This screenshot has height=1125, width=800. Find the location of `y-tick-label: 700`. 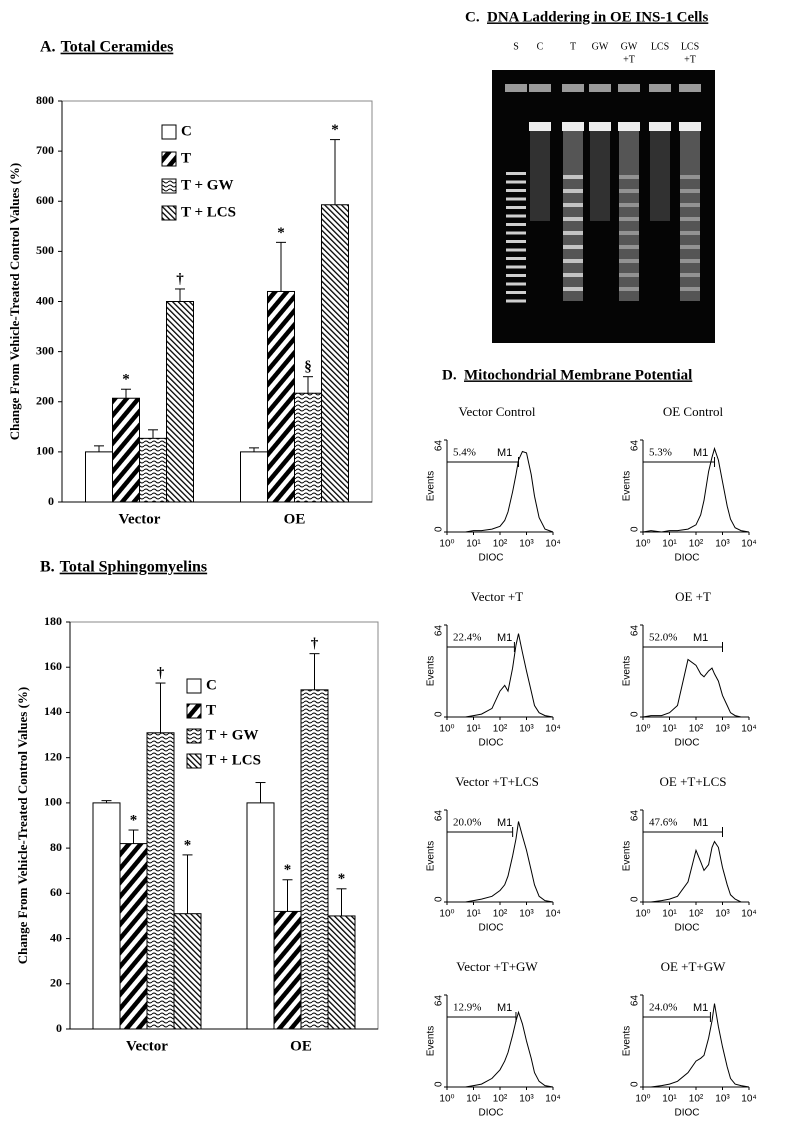

y-tick-label: 700 is located at coordinates (45, 150).